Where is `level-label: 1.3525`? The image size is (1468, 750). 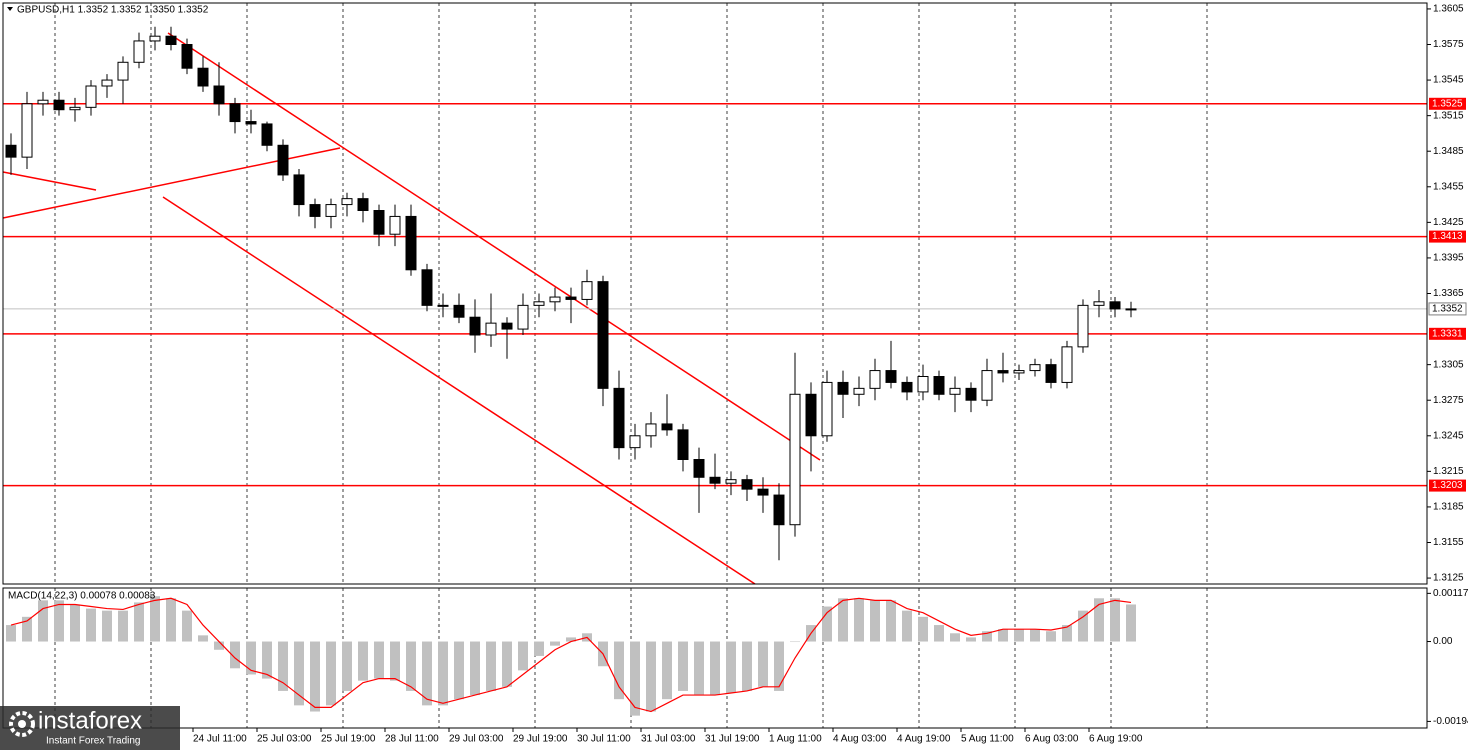
level-label: 1.3525 is located at coordinates (1447, 103).